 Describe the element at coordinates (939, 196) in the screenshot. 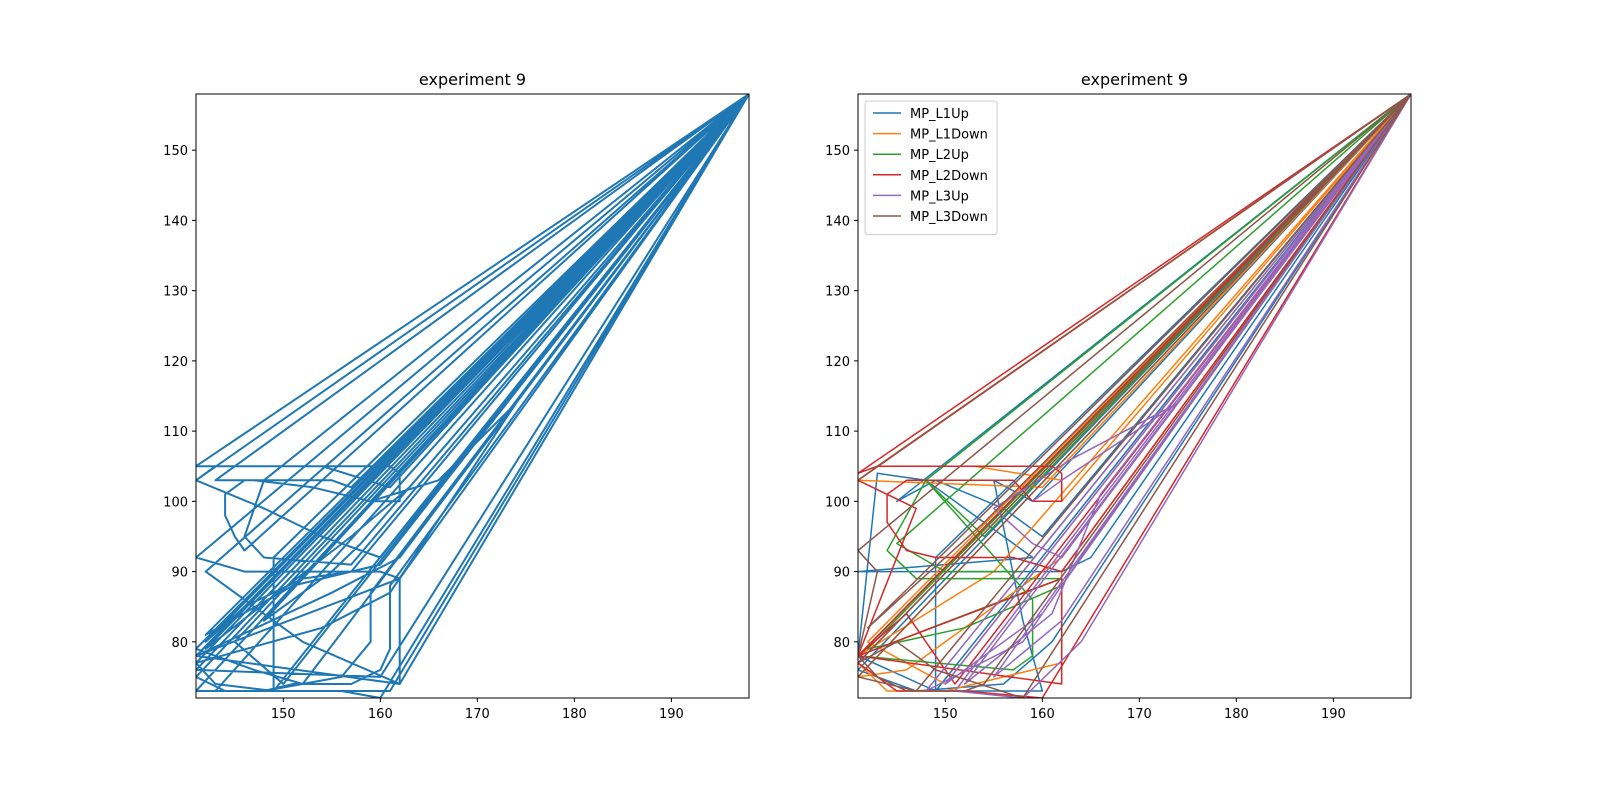

I see `legend-label: MP_L3Up` at that location.